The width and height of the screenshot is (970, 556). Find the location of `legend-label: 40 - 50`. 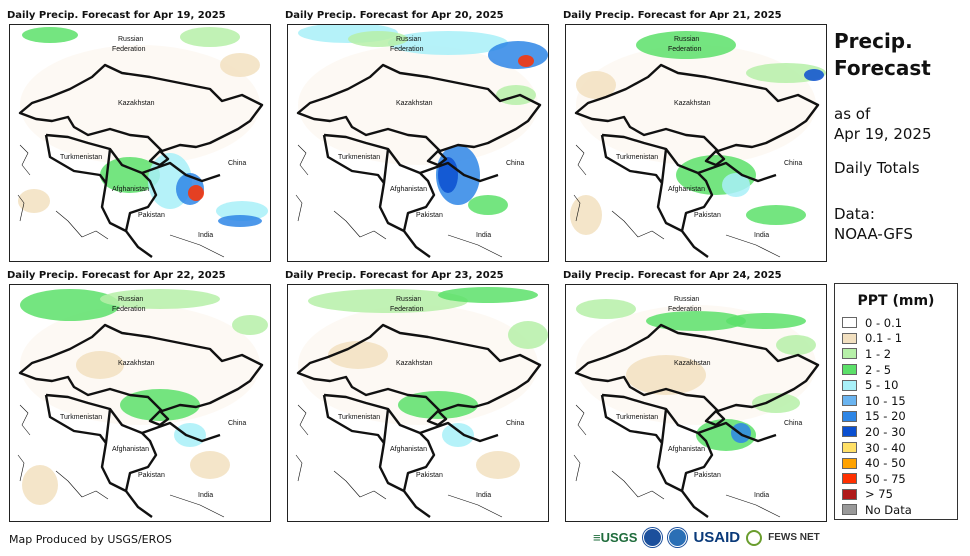

legend-label: 40 - 50 is located at coordinates (885, 463).